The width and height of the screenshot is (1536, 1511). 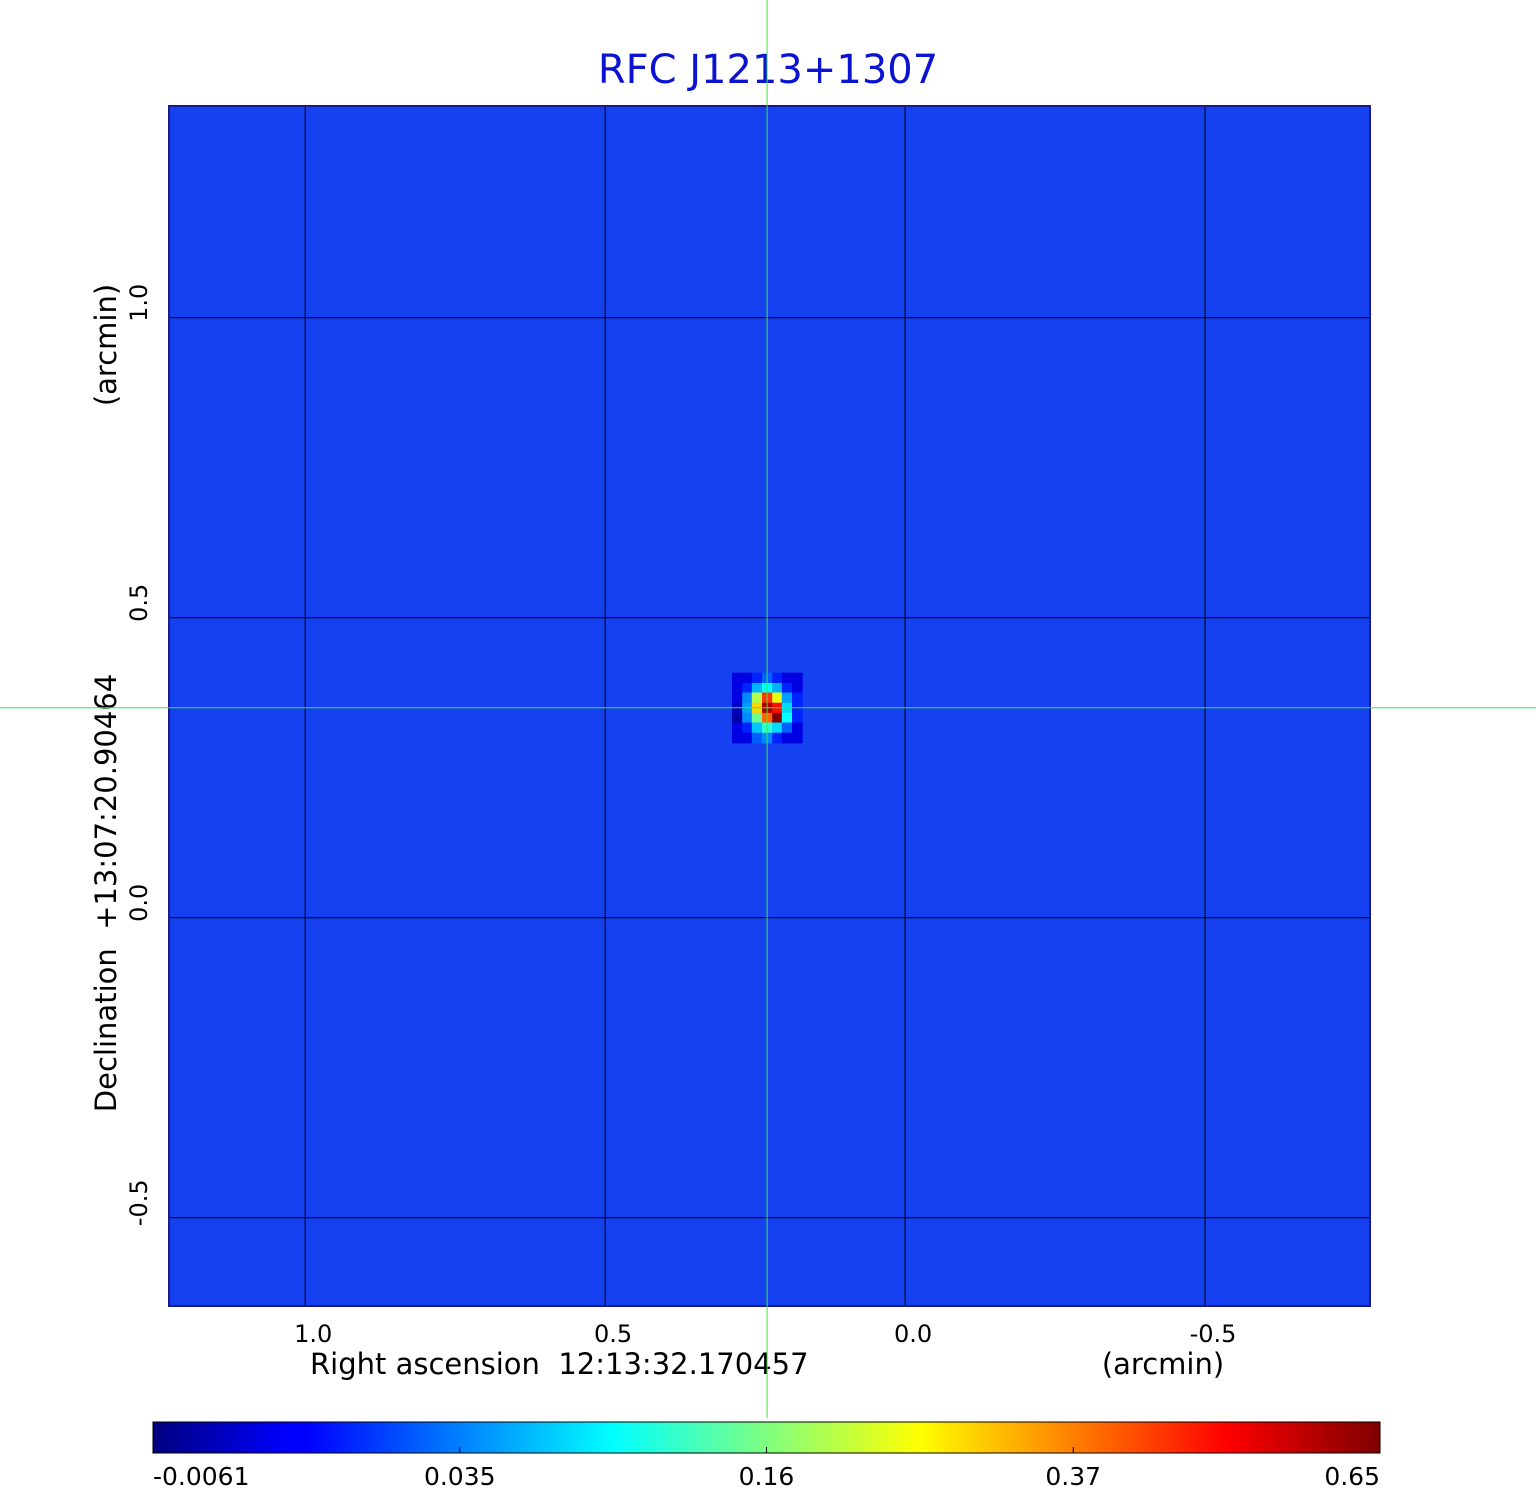 I want to click on x-tick-label: 0.0, so click(x=913, y=1334).